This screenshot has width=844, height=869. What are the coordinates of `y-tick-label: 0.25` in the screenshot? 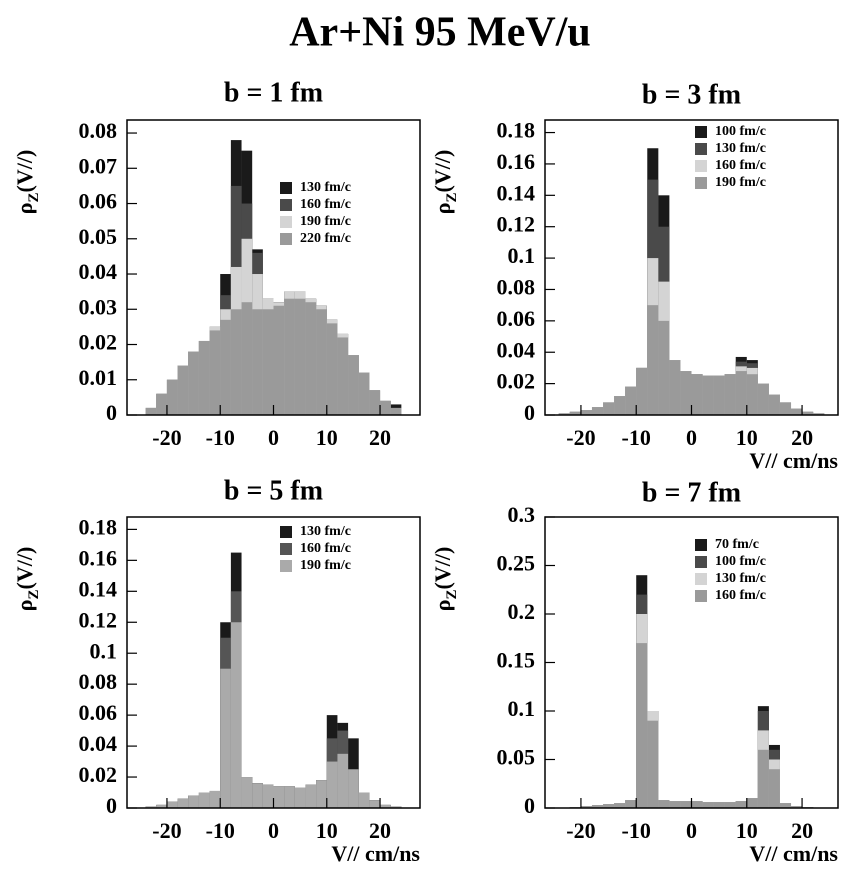 It's located at (516, 563).